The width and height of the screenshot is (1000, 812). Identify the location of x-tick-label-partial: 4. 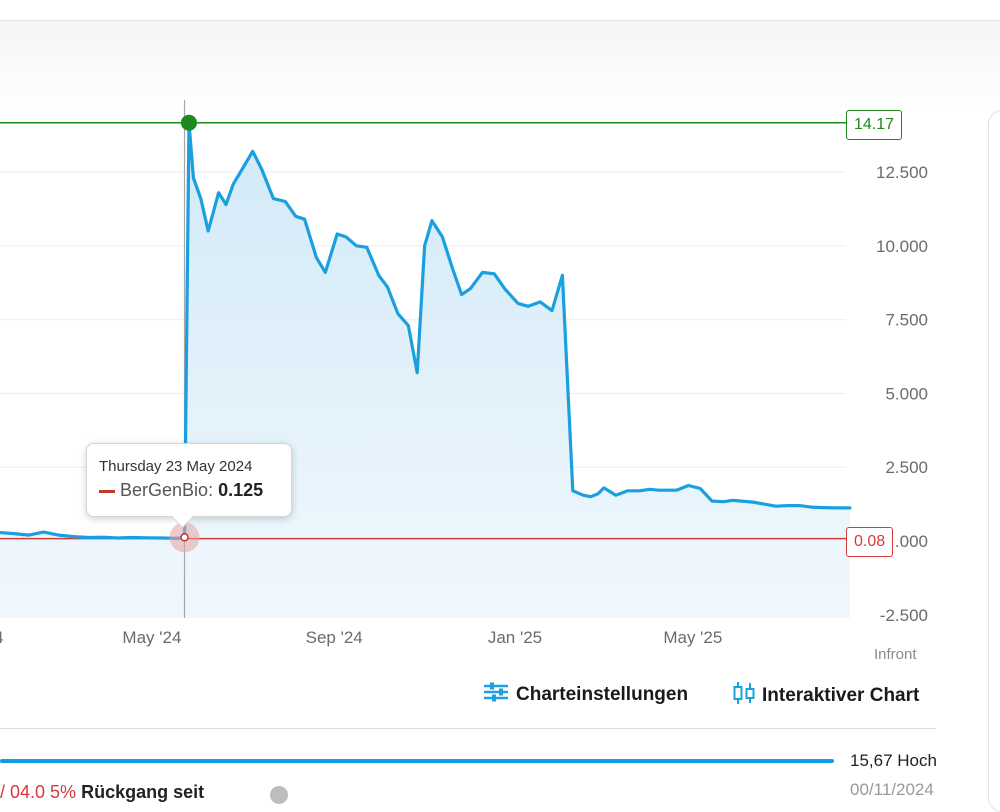
(1, 637).